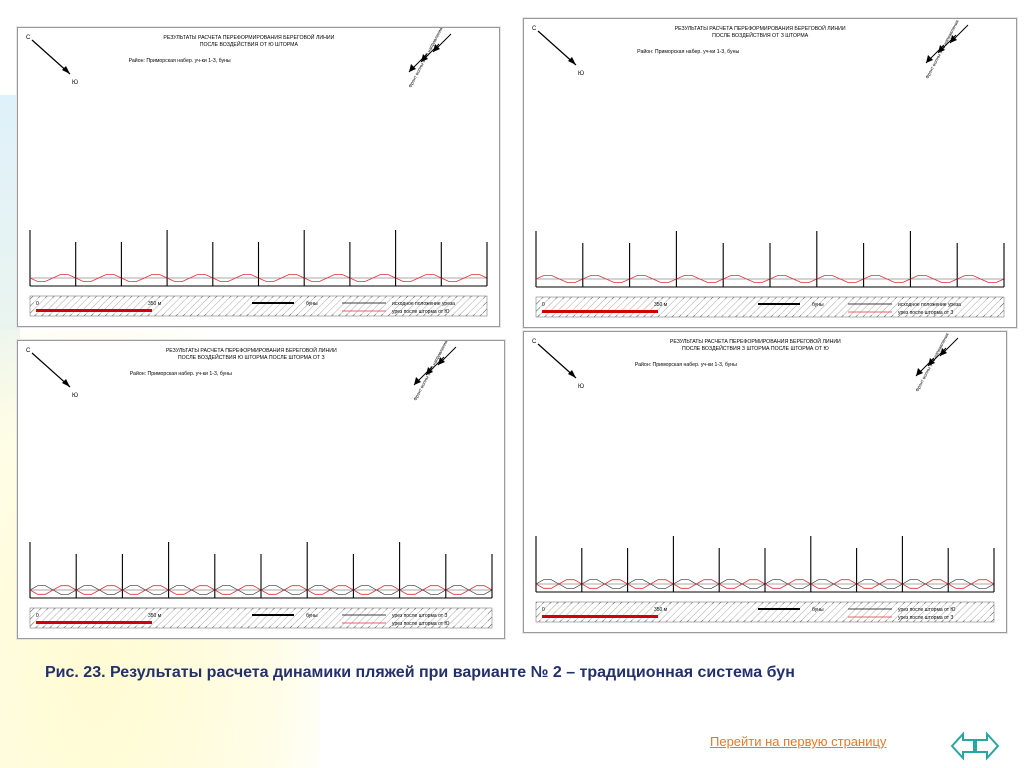 This screenshot has width=1024, height=768. What do you see at coordinates (420, 312) in the screenshot?
I see `legend-red-label: урез после шторма от Ю` at bounding box center [420, 312].